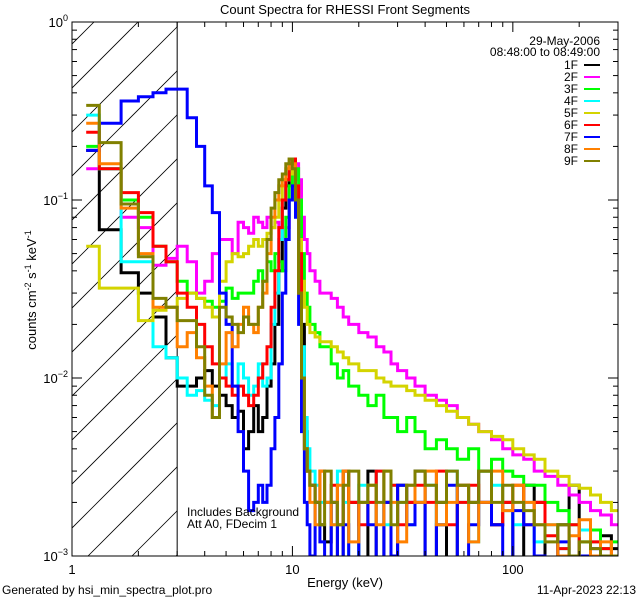 The height and width of the screenshot is (600, 640). What do you see at coordinates (55, 555) in the screenshot?
I see `y-tick-label: 10⁻³` at bounding box center [55, 555].